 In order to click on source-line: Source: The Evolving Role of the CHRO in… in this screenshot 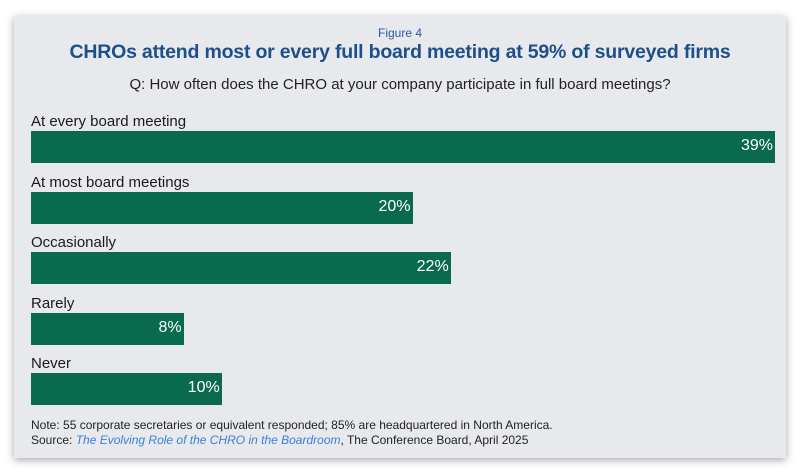, I will do `click(292, 440)`.